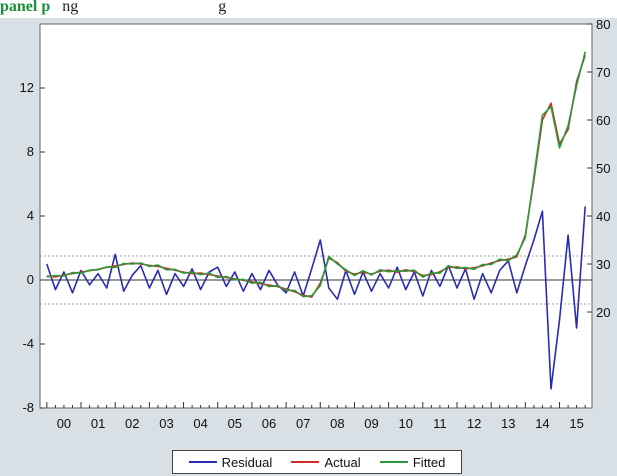 This screenshot has width=617, height=476. What do you see at coordinates (603, 120) in the screenshot?
I see `right-axis-tick-label: 60` at bounding box center [603, 120].